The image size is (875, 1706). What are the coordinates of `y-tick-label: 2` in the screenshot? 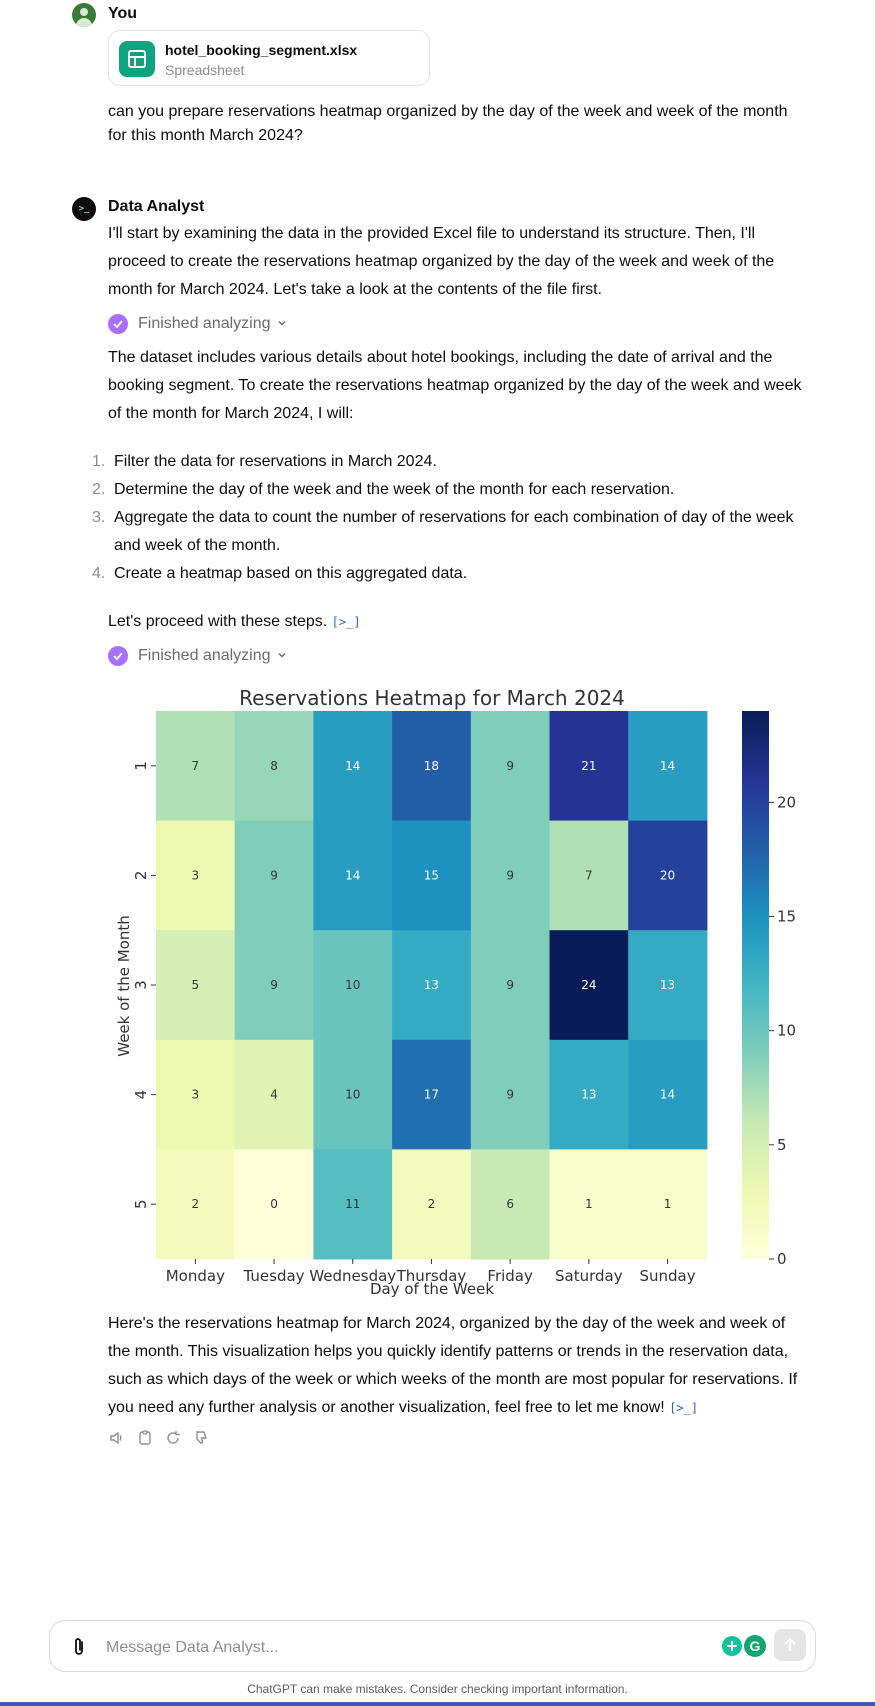 It's located at (141, 876).